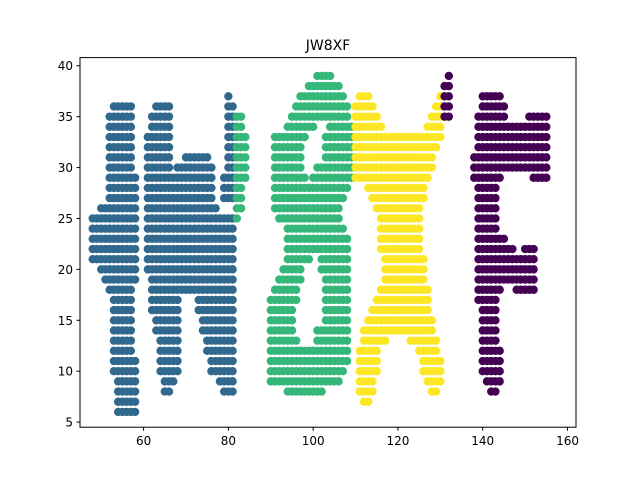 The width and height of the screenshot is (640, 480). Describe the element at coordinates (328, 46) in the screenshot. I see `chart-title: JW8XF` at that location.